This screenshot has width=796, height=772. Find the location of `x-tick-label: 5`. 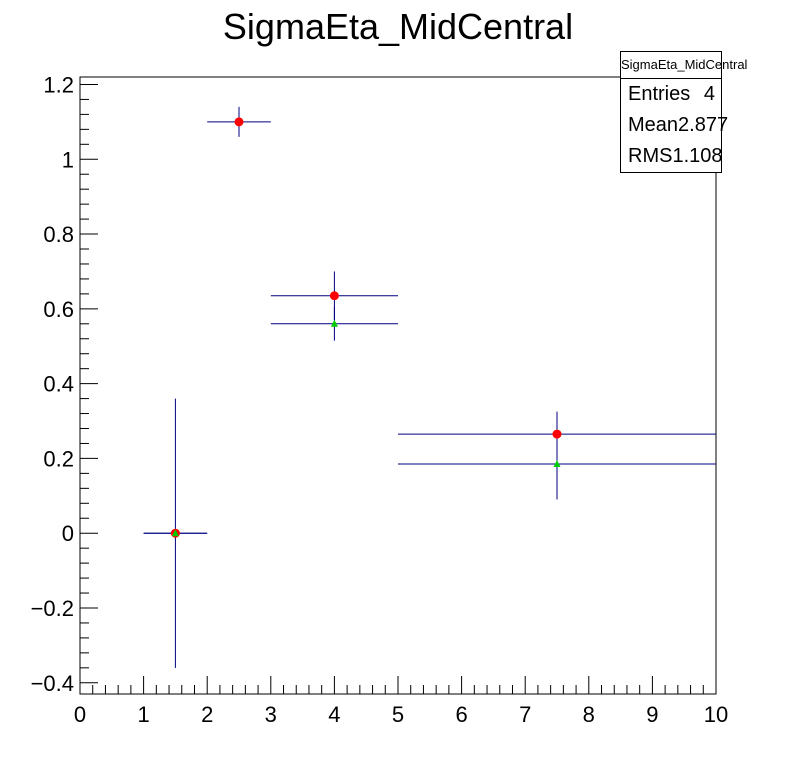

x-tick-label: 5 is located at coordinates (398, 714).